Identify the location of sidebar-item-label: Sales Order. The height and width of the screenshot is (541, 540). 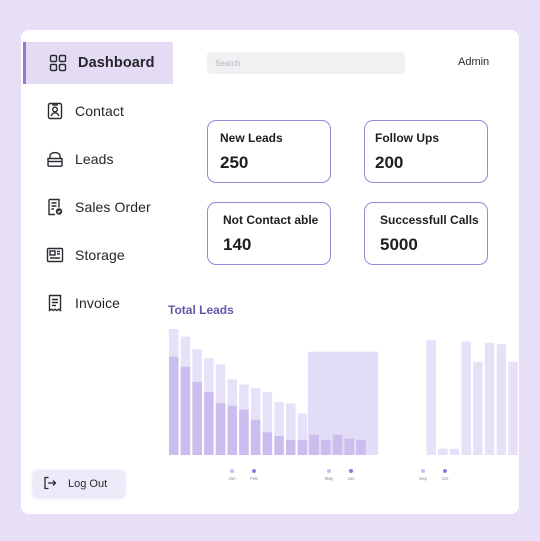
(113, 207).